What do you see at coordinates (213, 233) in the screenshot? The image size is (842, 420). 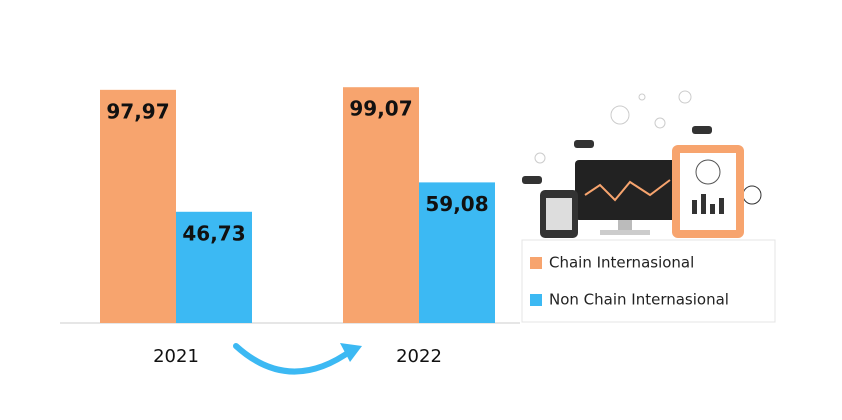 I see `data-label: 46,73` at bounding box center [213, 233].